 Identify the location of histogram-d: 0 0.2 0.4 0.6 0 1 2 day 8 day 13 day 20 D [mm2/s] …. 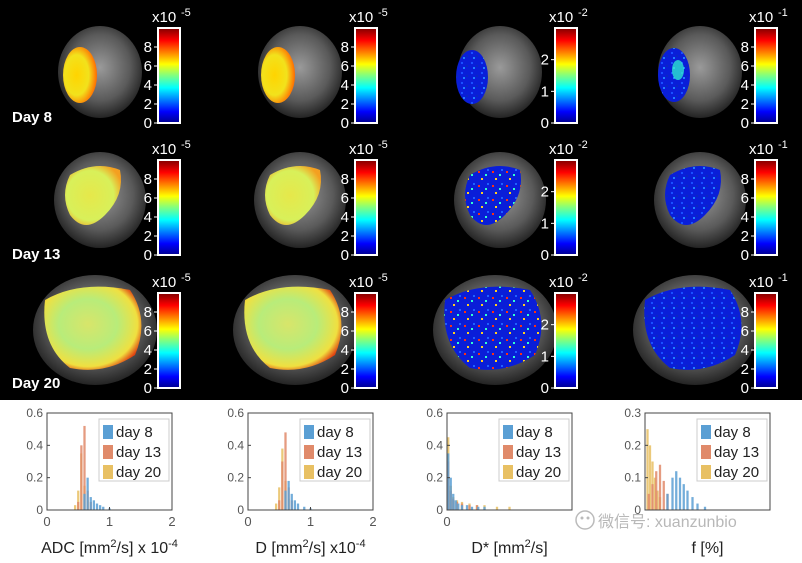
(301, 481).